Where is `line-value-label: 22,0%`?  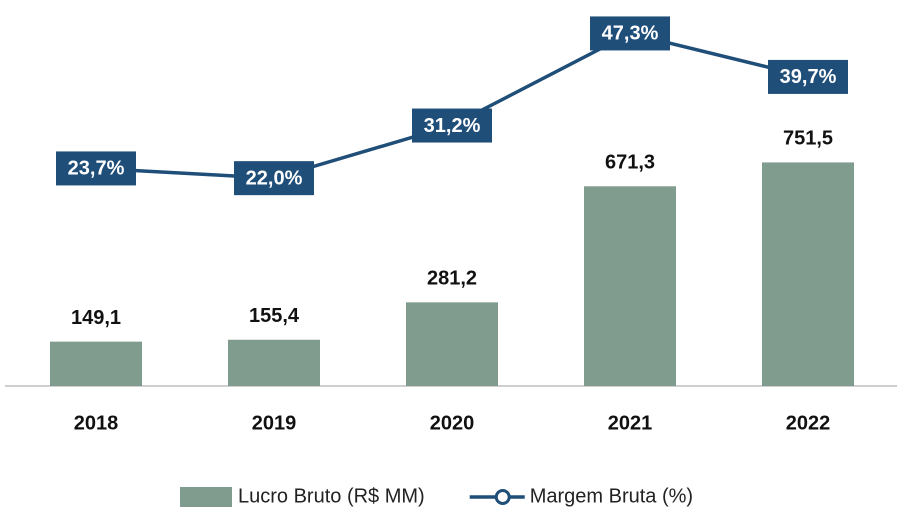 line-value-label: 22,0% is located at coordinates (274, 178).